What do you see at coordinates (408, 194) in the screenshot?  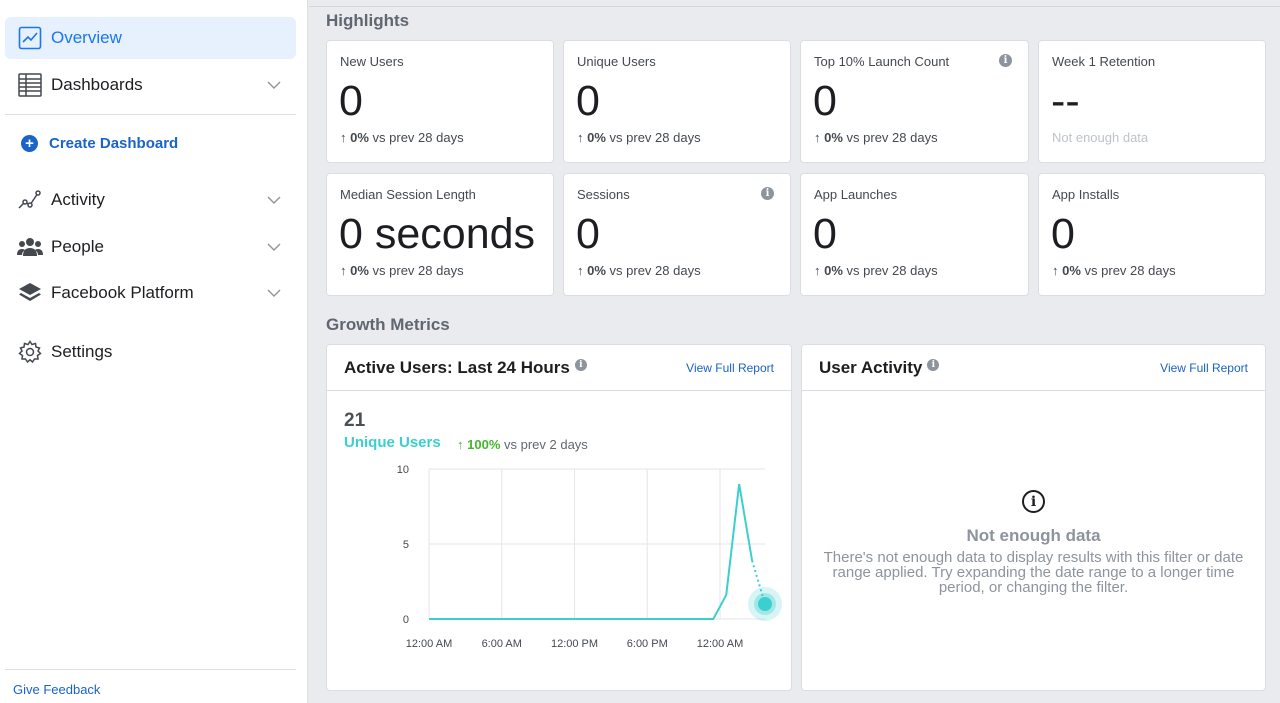 I see `metric-label: Median Session Length` at bounding box center [408, 194].